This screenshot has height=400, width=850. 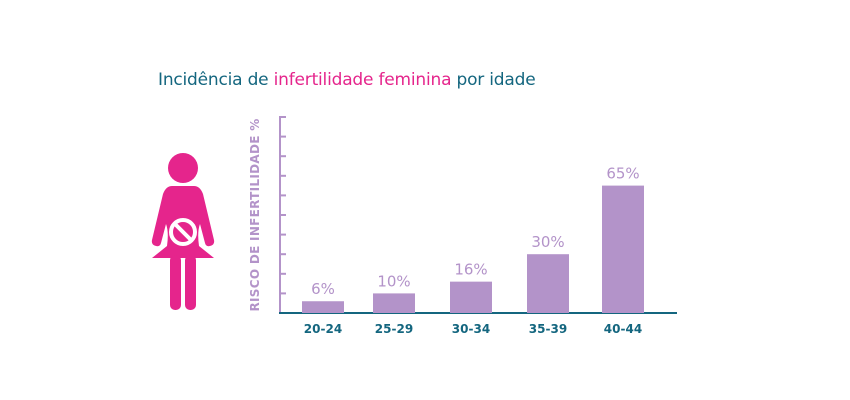 I want to click on value-label-25-29: 10%, so click(x=393, y=281).